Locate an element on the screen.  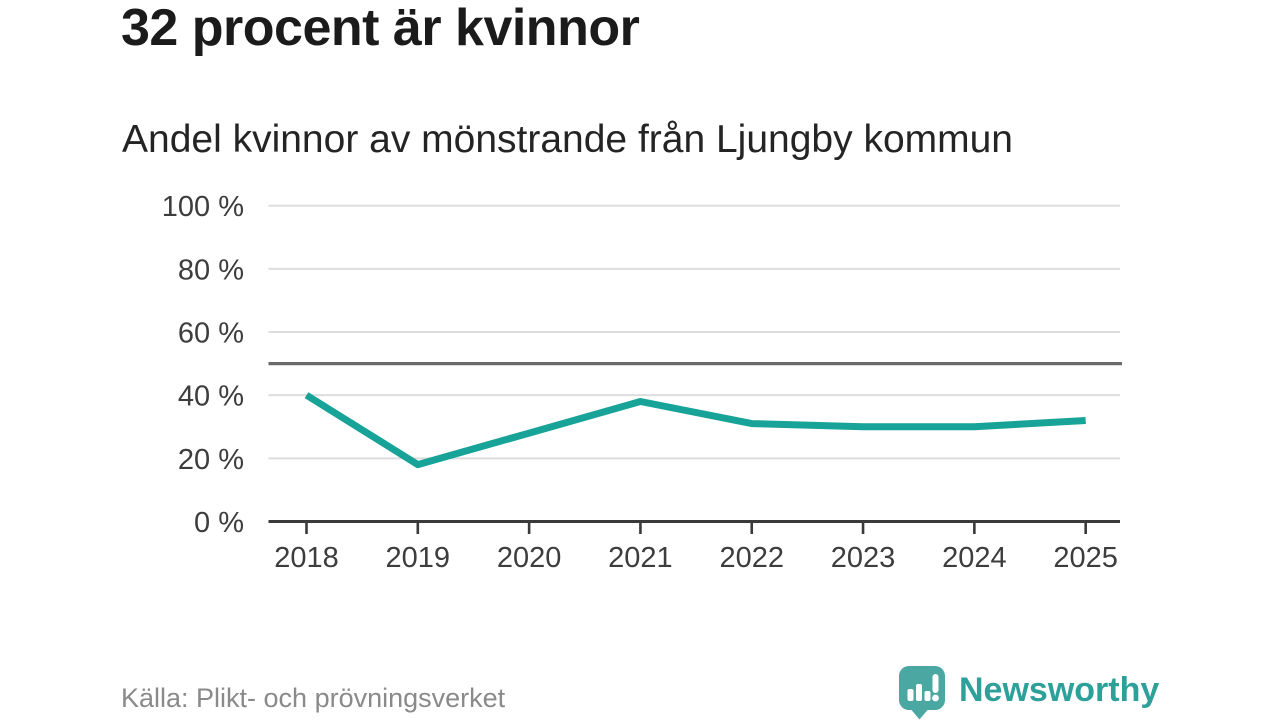
y-tick-label: 100 % is located at coordinates (203, 207).